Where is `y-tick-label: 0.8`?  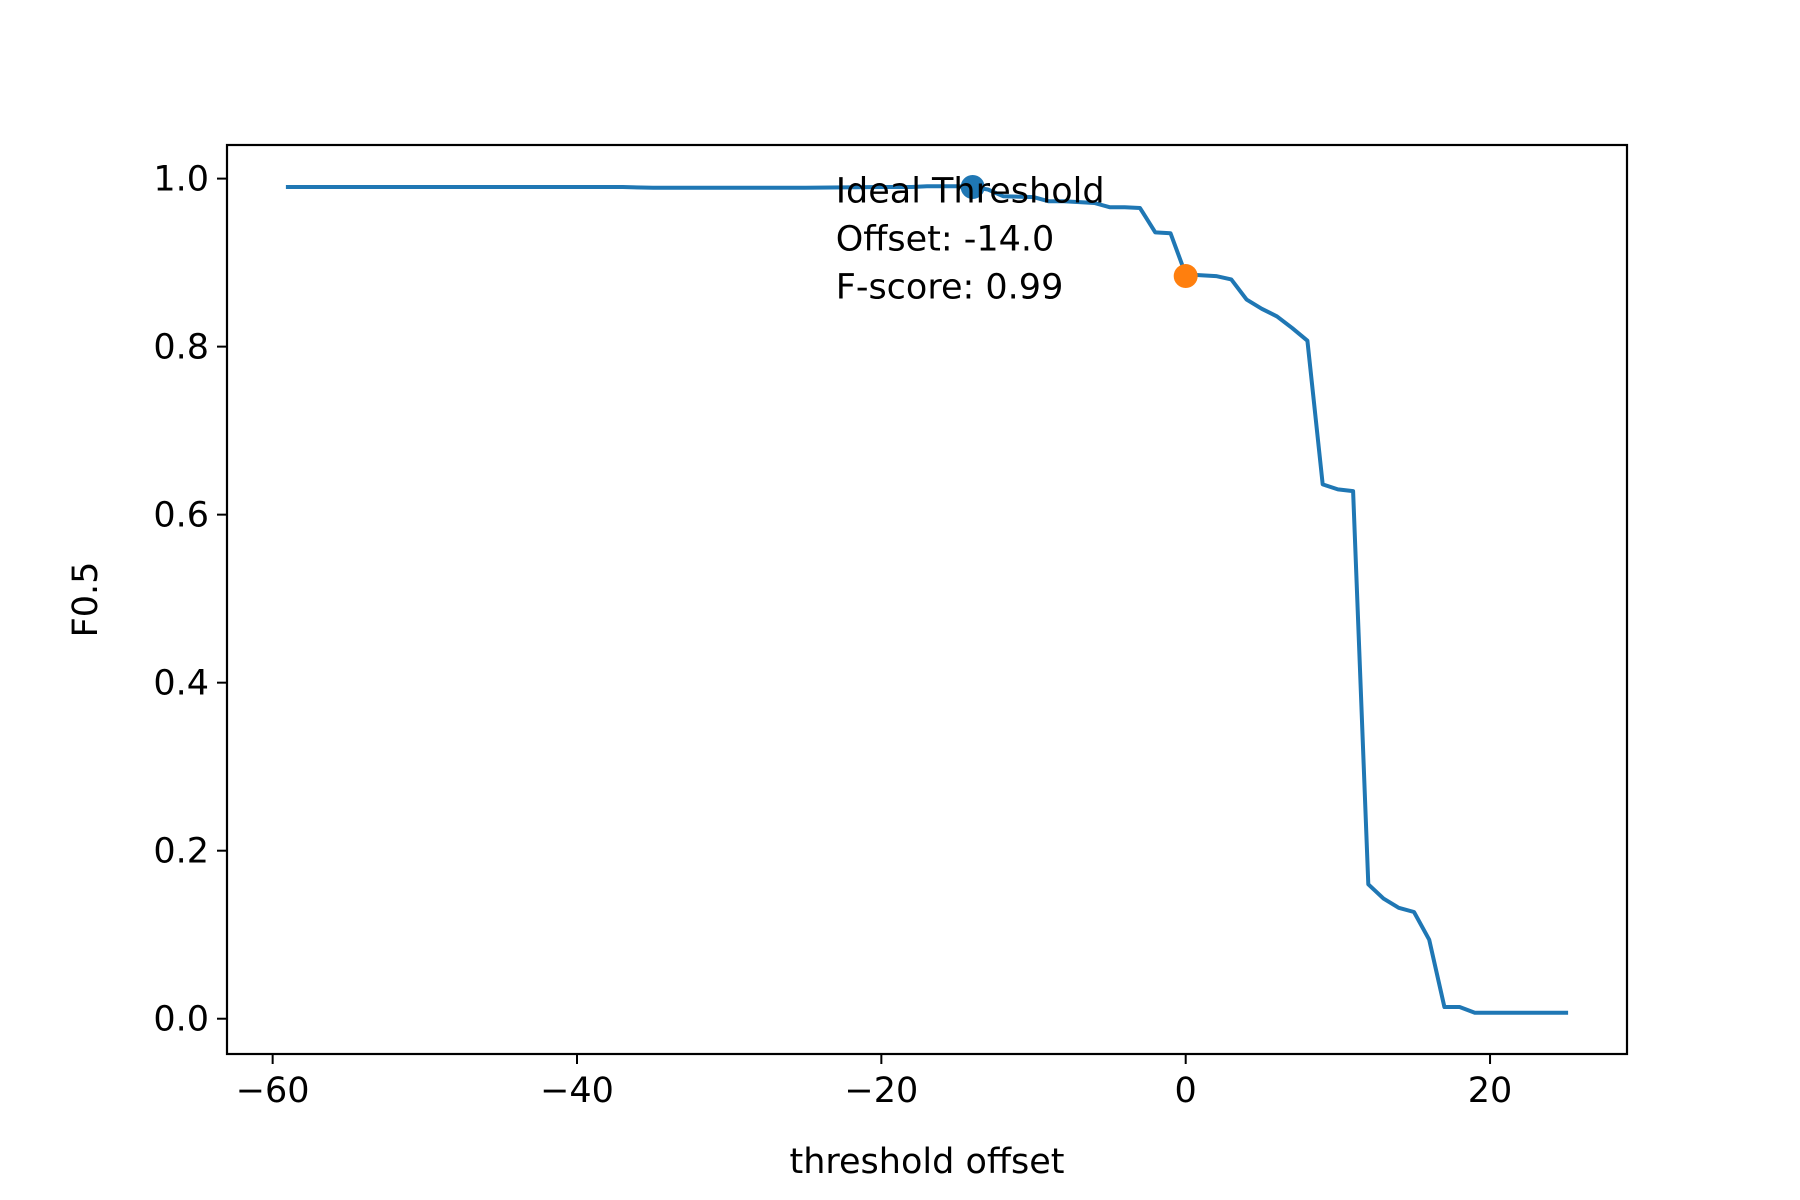
y-tick-label: 0.8 is located at coordinates (181, 348).